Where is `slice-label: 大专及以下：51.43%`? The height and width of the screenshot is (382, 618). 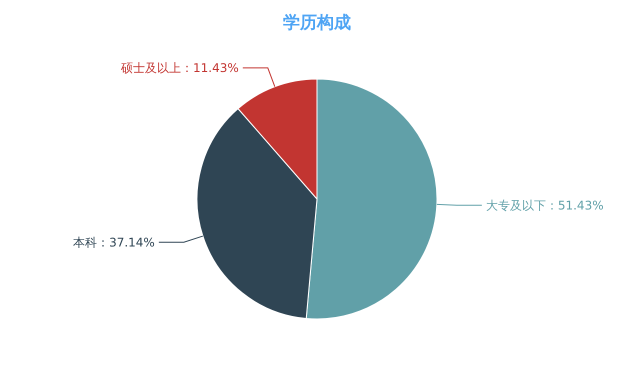
slice-label: 大专及以下：51.43% is located at coordinates (545, 205).